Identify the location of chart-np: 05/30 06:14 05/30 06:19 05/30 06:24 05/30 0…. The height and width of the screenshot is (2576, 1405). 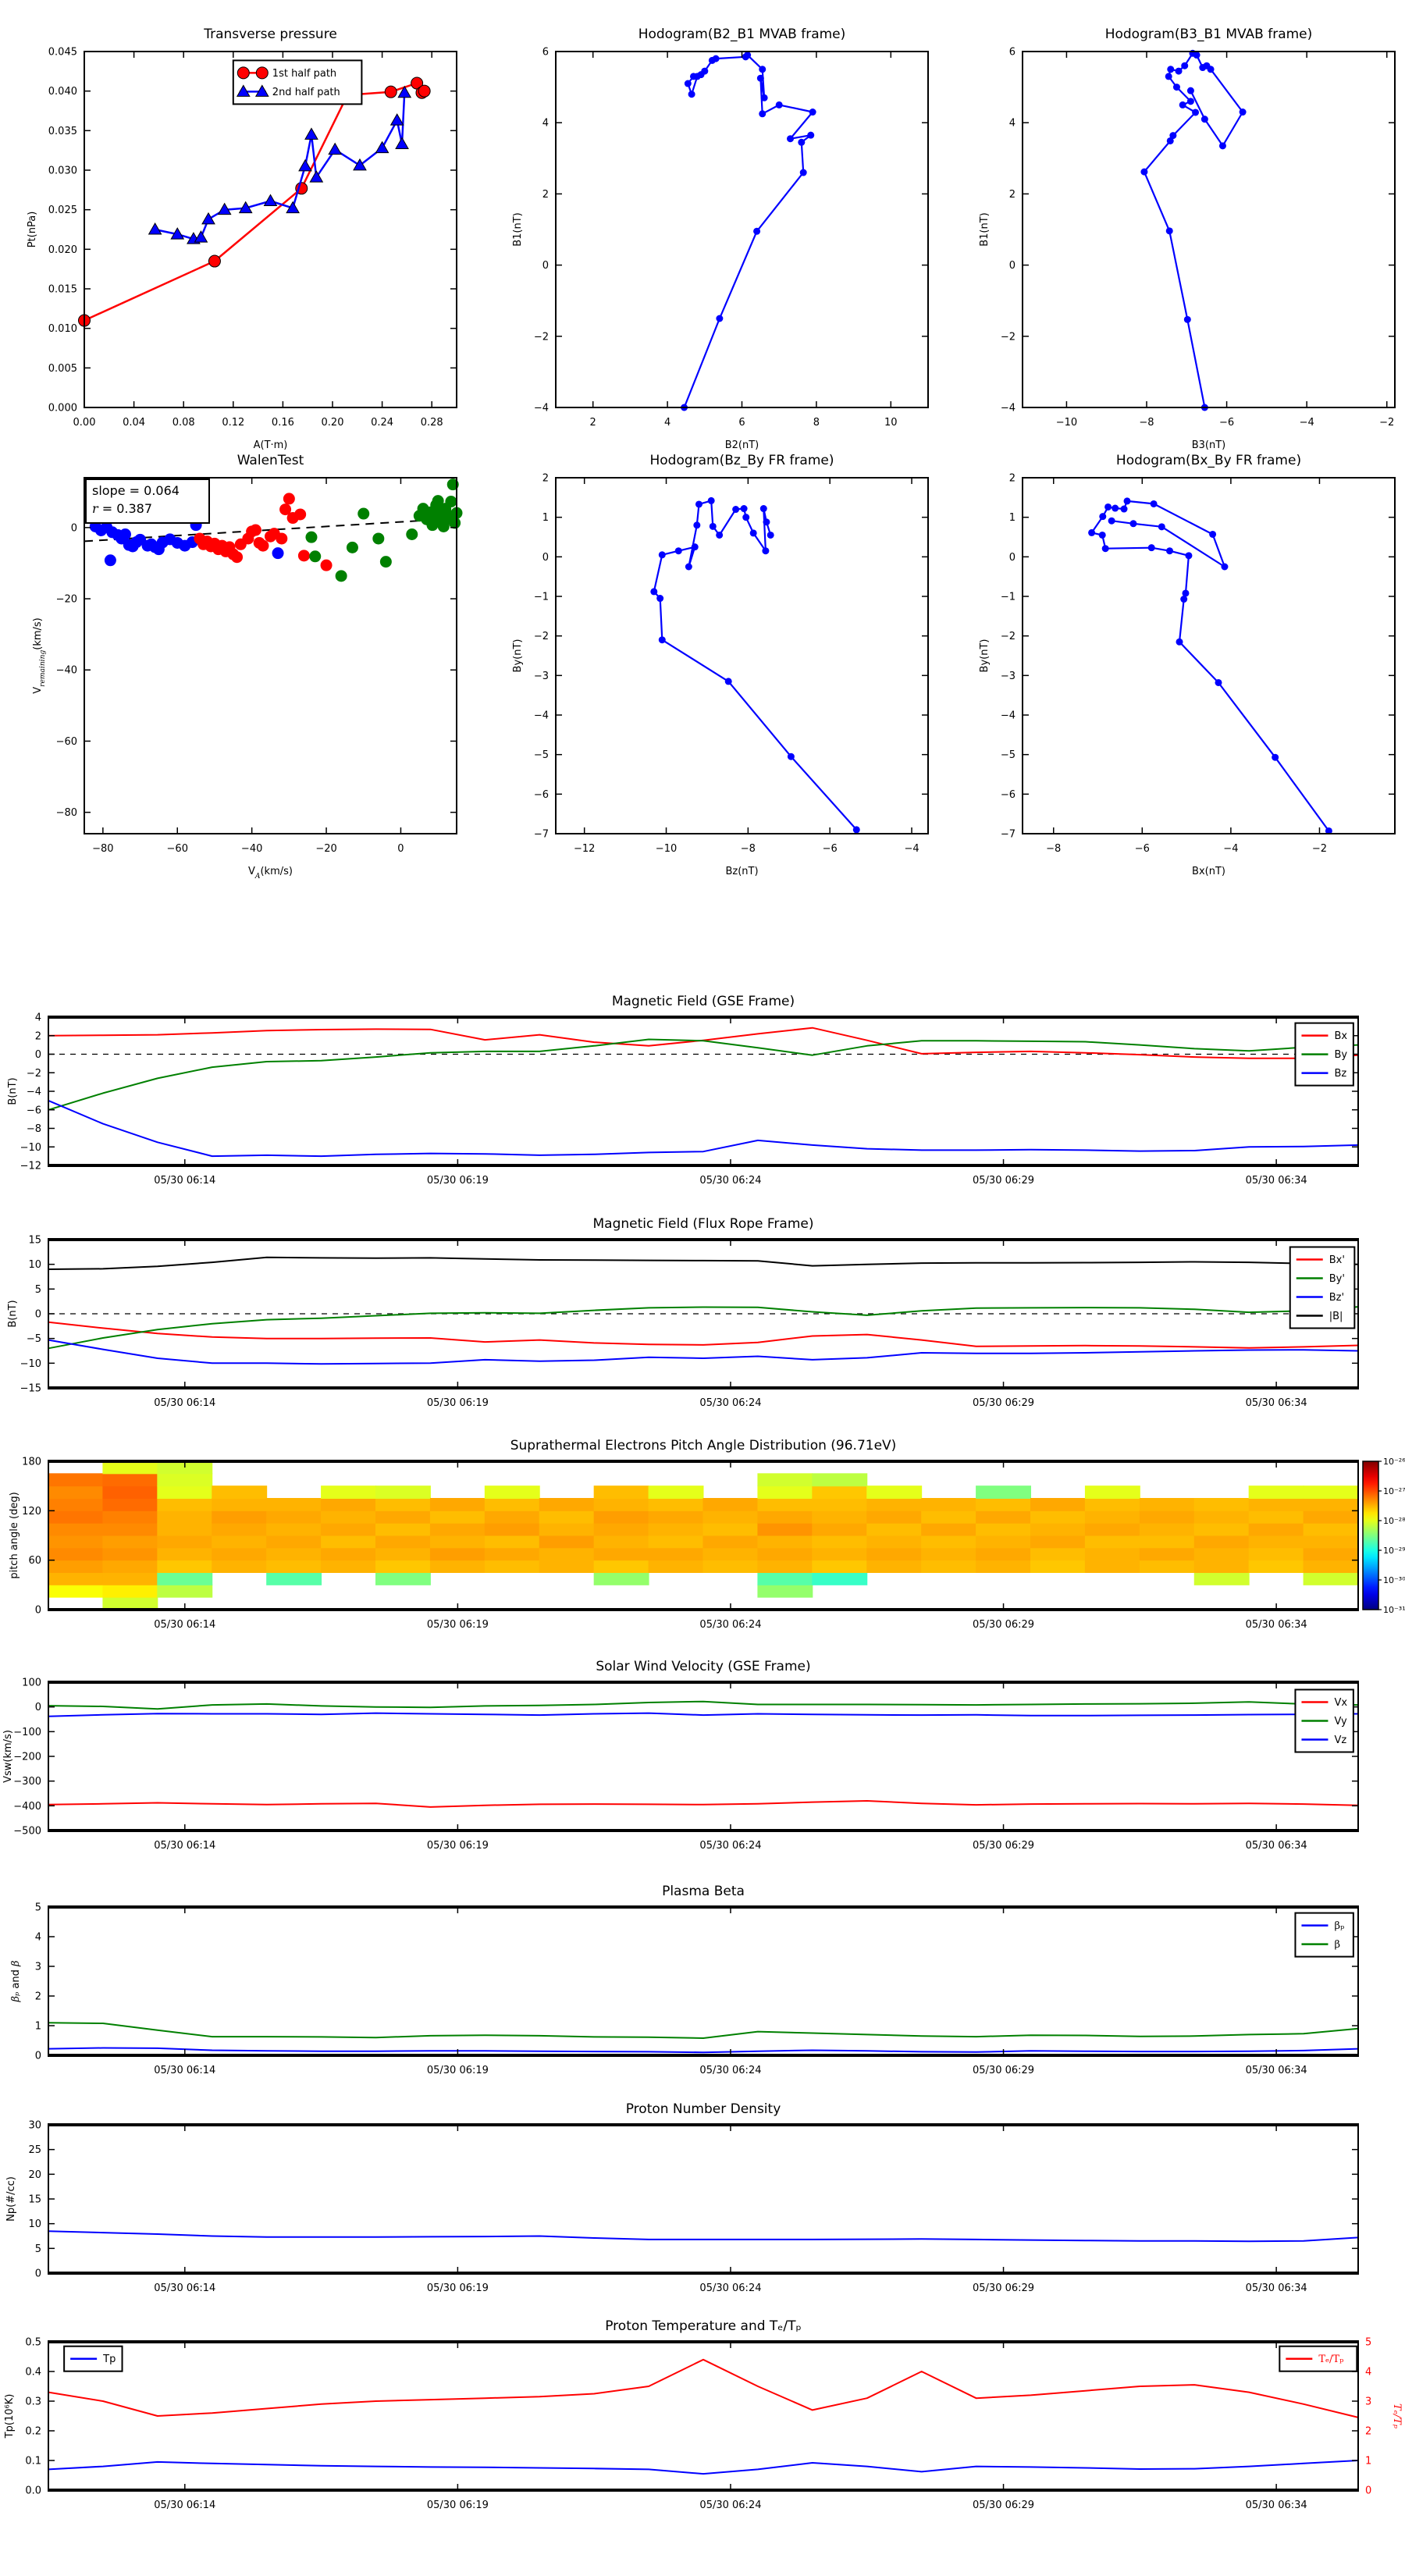
(682, 2207).